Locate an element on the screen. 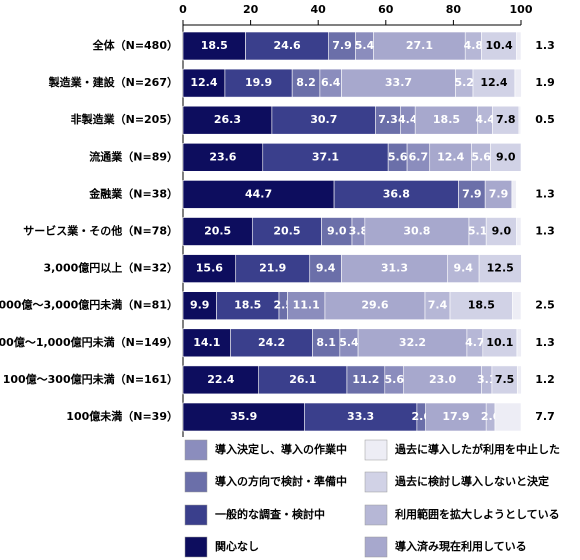 This screenshot has width=580, height=560. value-label: 29.6 is located at coordinates (374, 305).